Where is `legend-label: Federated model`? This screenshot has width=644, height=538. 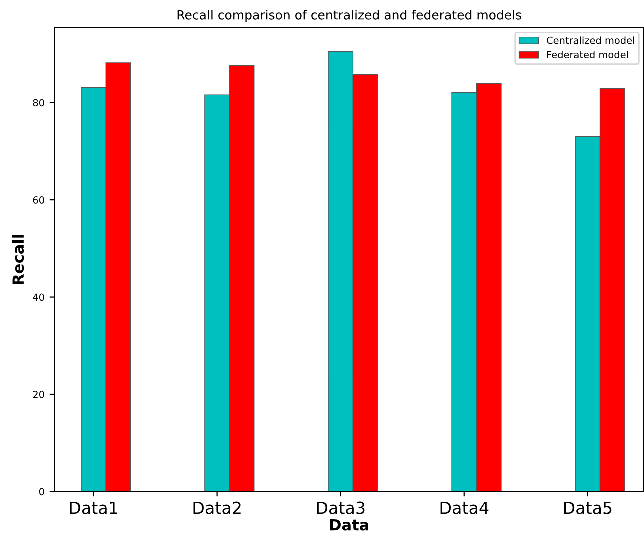 legend-label: Federated model is located at coordinates (587, 54).